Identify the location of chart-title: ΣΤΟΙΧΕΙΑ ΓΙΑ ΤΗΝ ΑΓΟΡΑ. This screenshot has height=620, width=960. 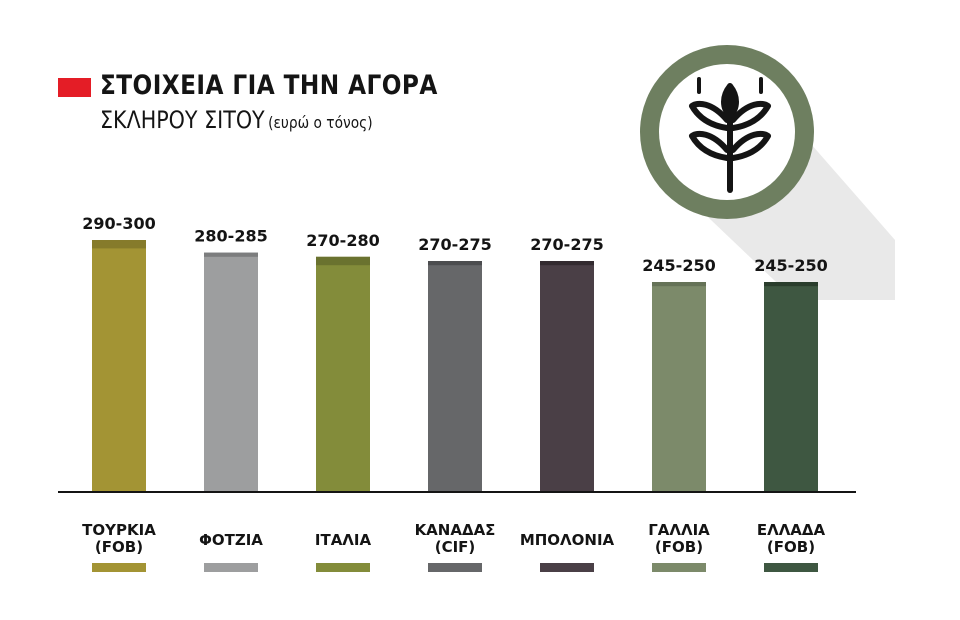
(269, 85).